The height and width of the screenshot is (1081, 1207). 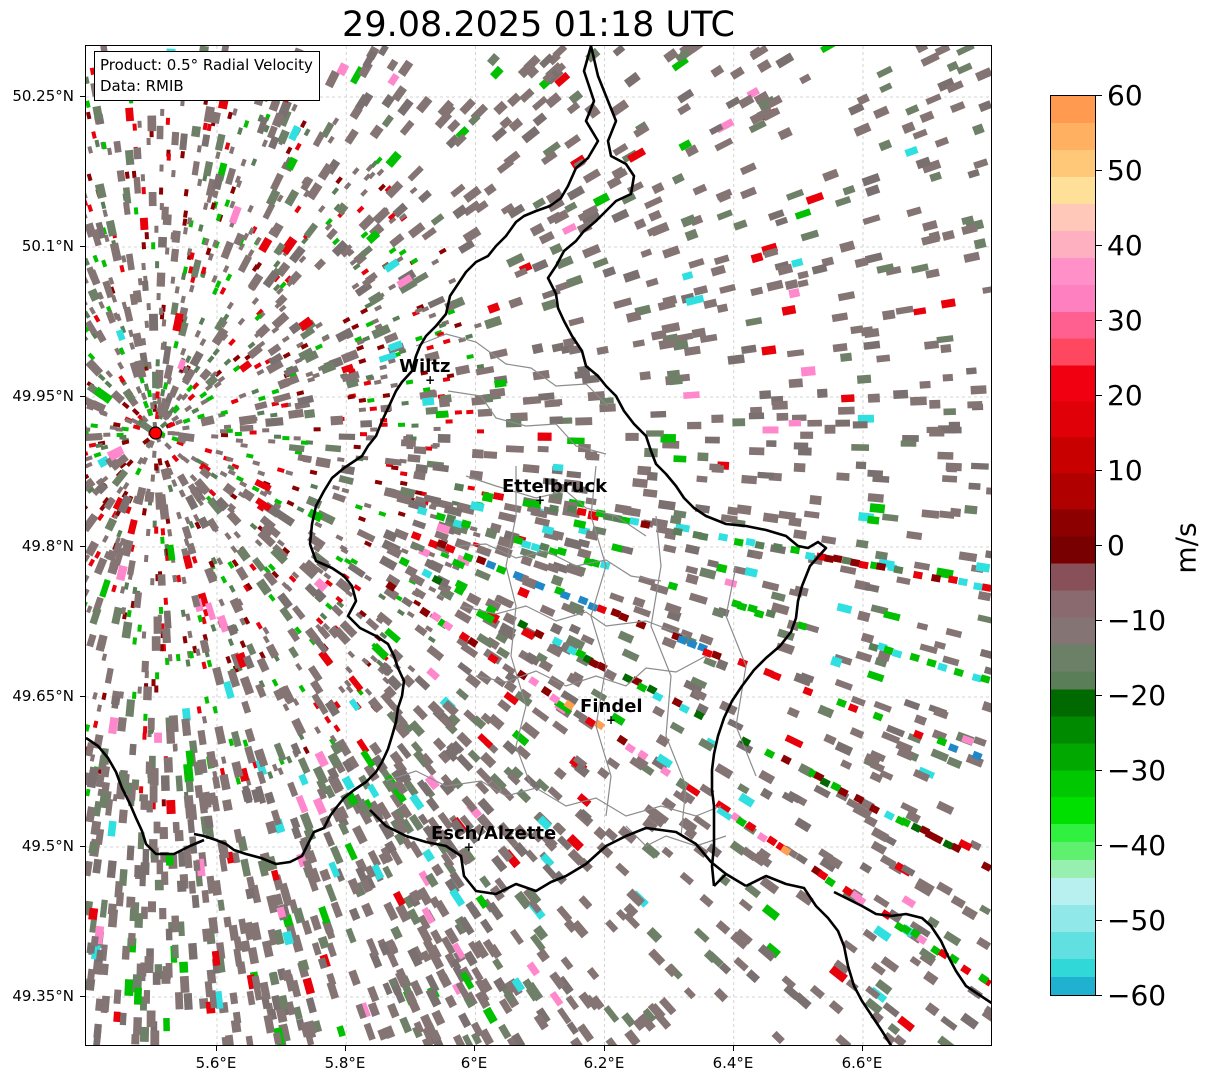 What do you see at coordinates (156, 433) in the screenshot?
I see `radar-site-marker` at bounding box center [156, 433].